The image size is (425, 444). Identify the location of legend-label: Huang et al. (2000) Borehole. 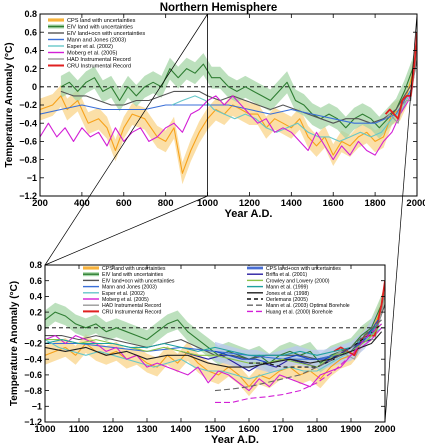
(299, 312).